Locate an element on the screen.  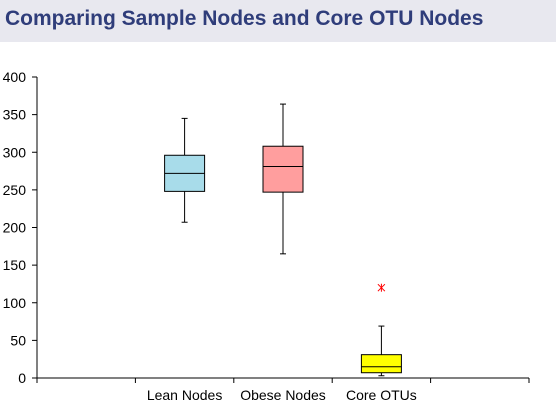
y-tick-label: 0 is located at coordinates (22, 378).